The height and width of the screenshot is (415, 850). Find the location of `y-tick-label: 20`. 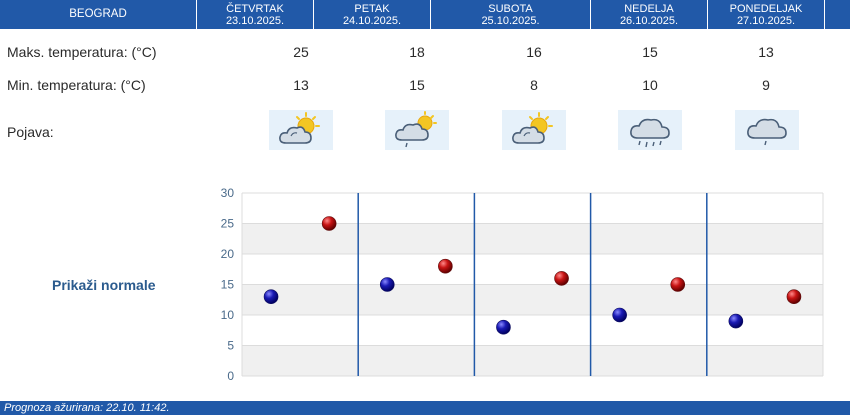

y-tick-label: 20 is located at coordinates (228, 254).